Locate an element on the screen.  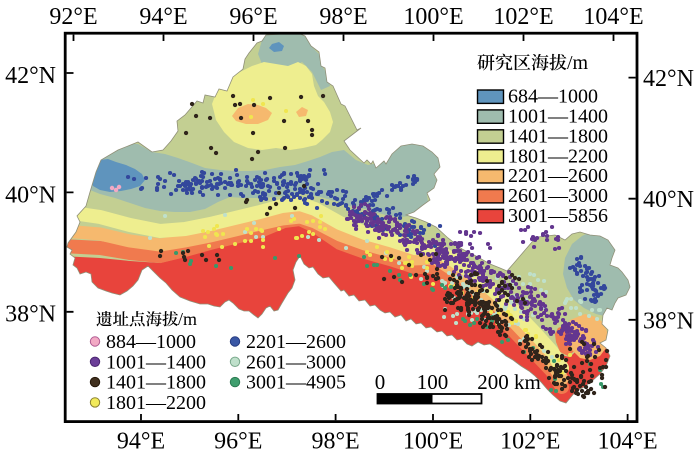
svg-text: 0 is located at coordinates (380, 382).